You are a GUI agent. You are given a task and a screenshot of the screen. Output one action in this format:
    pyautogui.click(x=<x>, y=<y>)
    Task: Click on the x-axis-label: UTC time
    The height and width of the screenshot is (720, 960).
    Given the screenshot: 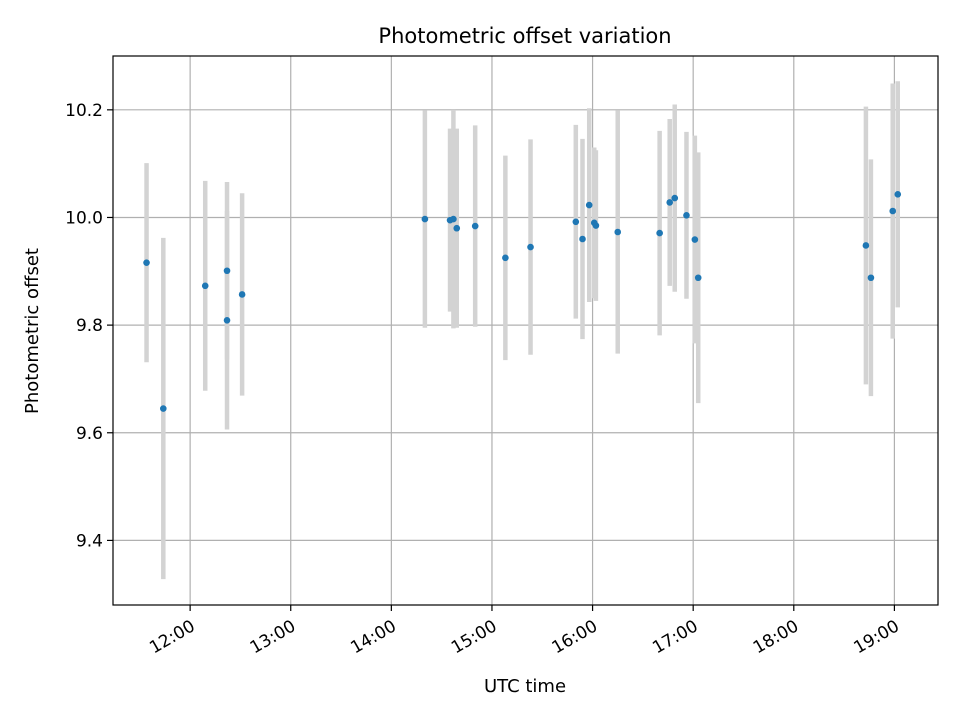 What is the action you would take?
    pyautogui.click(x=525, y=686)
    